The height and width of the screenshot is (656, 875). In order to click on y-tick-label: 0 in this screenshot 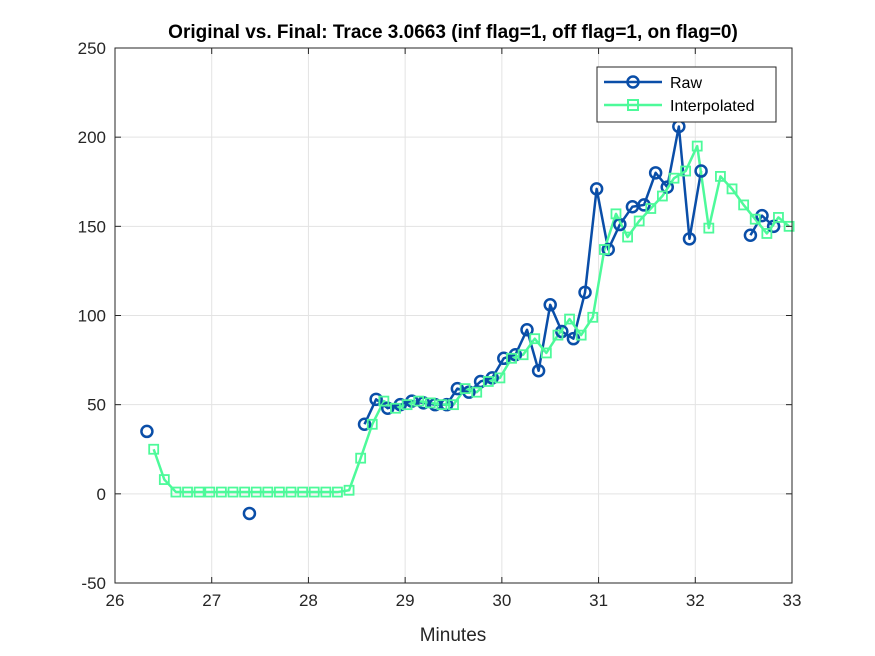, I will do `click(101, 494)`.